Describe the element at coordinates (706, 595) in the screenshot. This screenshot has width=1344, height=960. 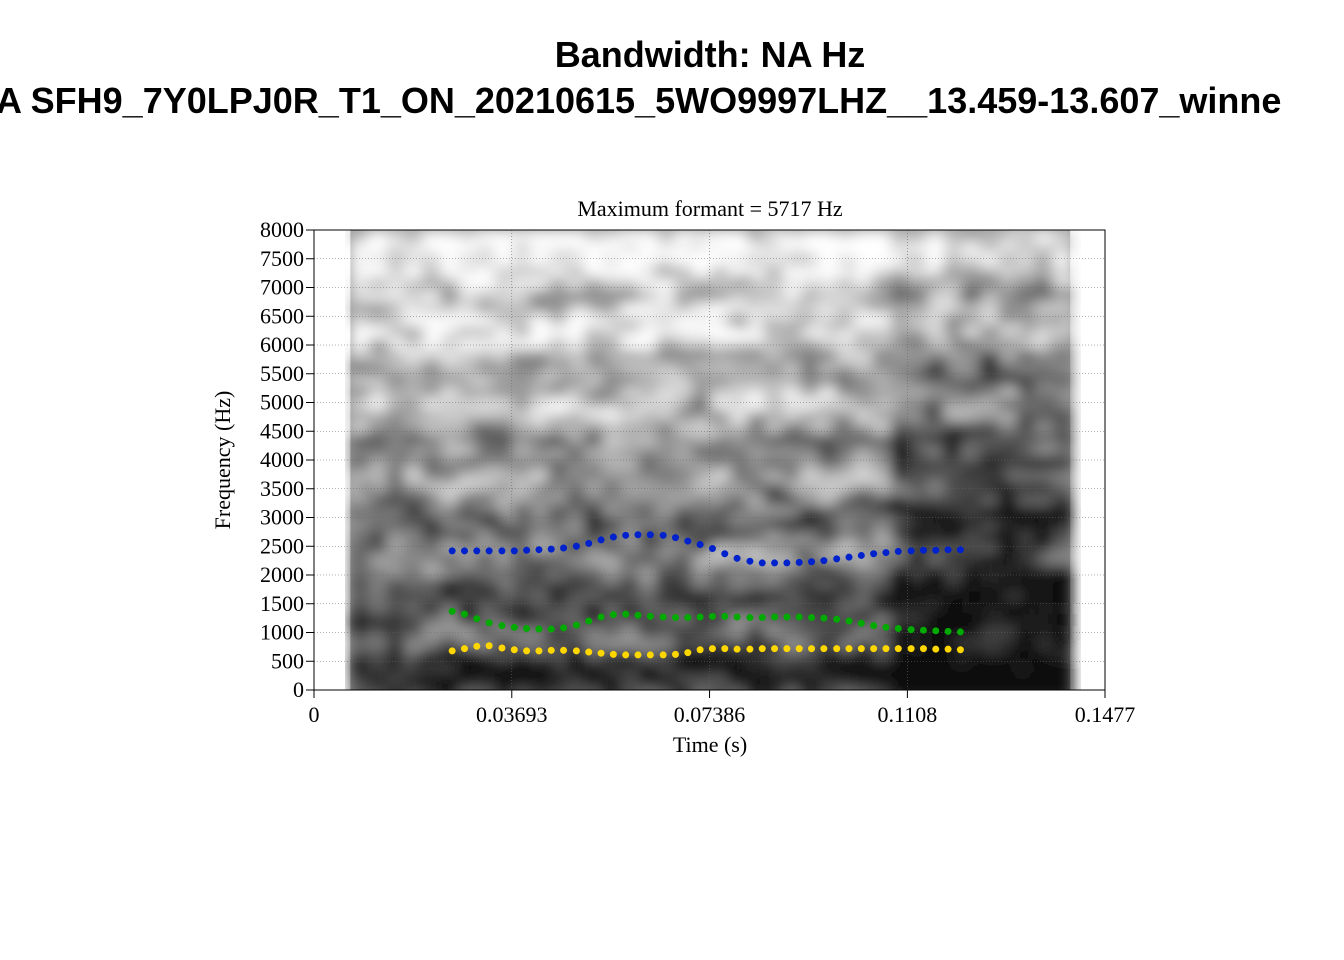
I see `formant-points` at that location.